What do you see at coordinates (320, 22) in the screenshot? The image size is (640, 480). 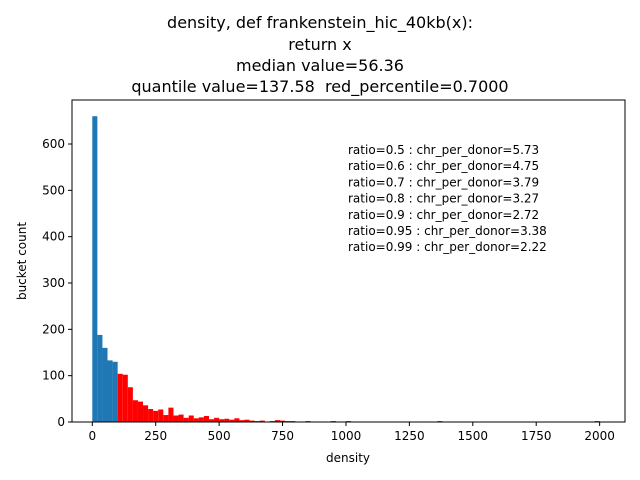 I see `chart-title-line-1: density, def frankenstein_hic_40kb(x):` at bounding box center [320, 22].